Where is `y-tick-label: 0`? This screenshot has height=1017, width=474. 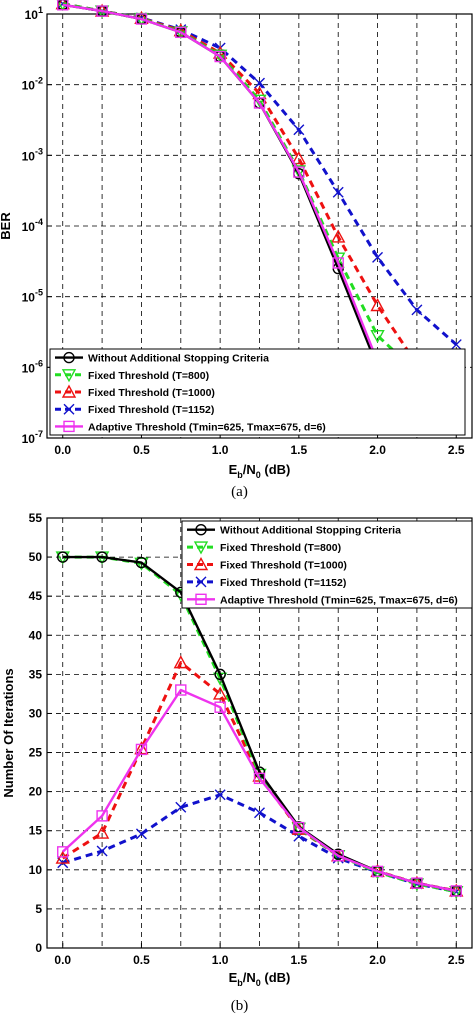
y-tick-label: 0 is located at coordinates (38, 948).